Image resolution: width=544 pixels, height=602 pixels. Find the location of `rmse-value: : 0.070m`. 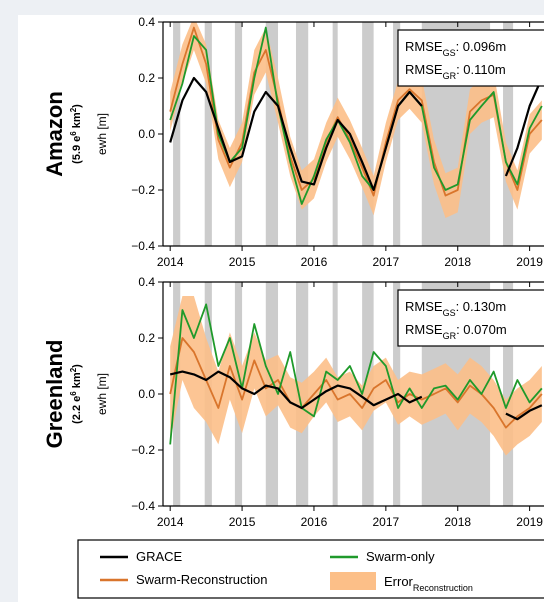

rmse-value: : 0.070m is located at coordinates (481, 329).